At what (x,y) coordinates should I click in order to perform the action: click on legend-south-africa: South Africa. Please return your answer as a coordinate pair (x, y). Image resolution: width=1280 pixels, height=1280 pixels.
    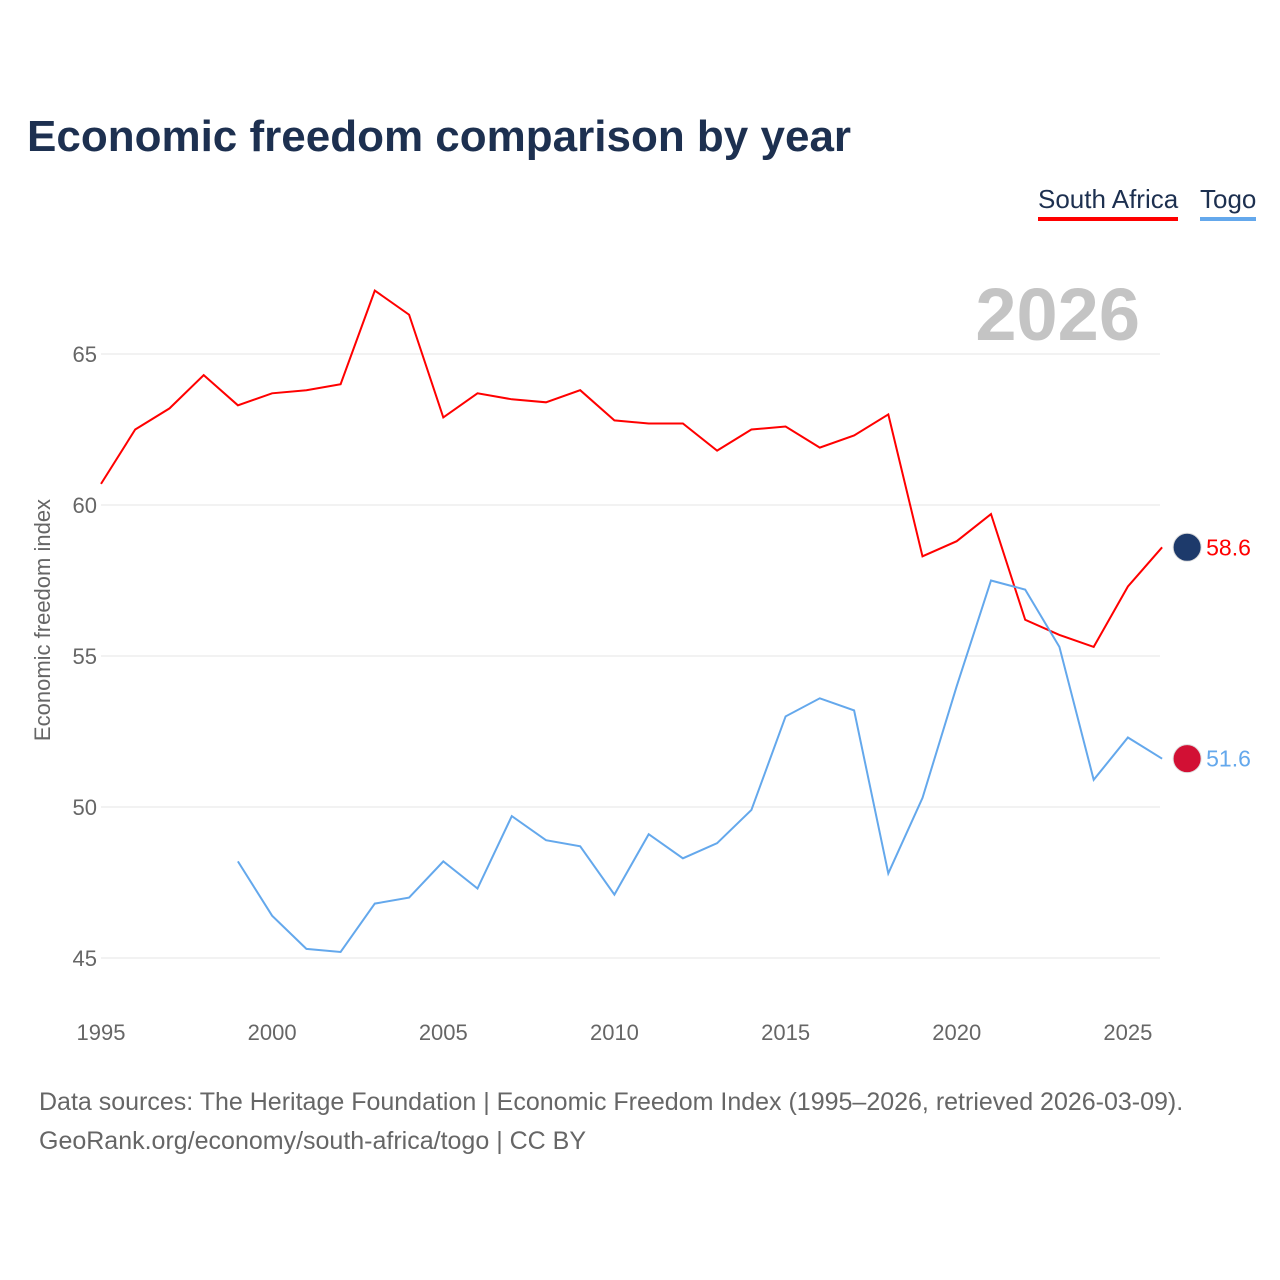
    Looking at the image, I should click on (1108, 202).